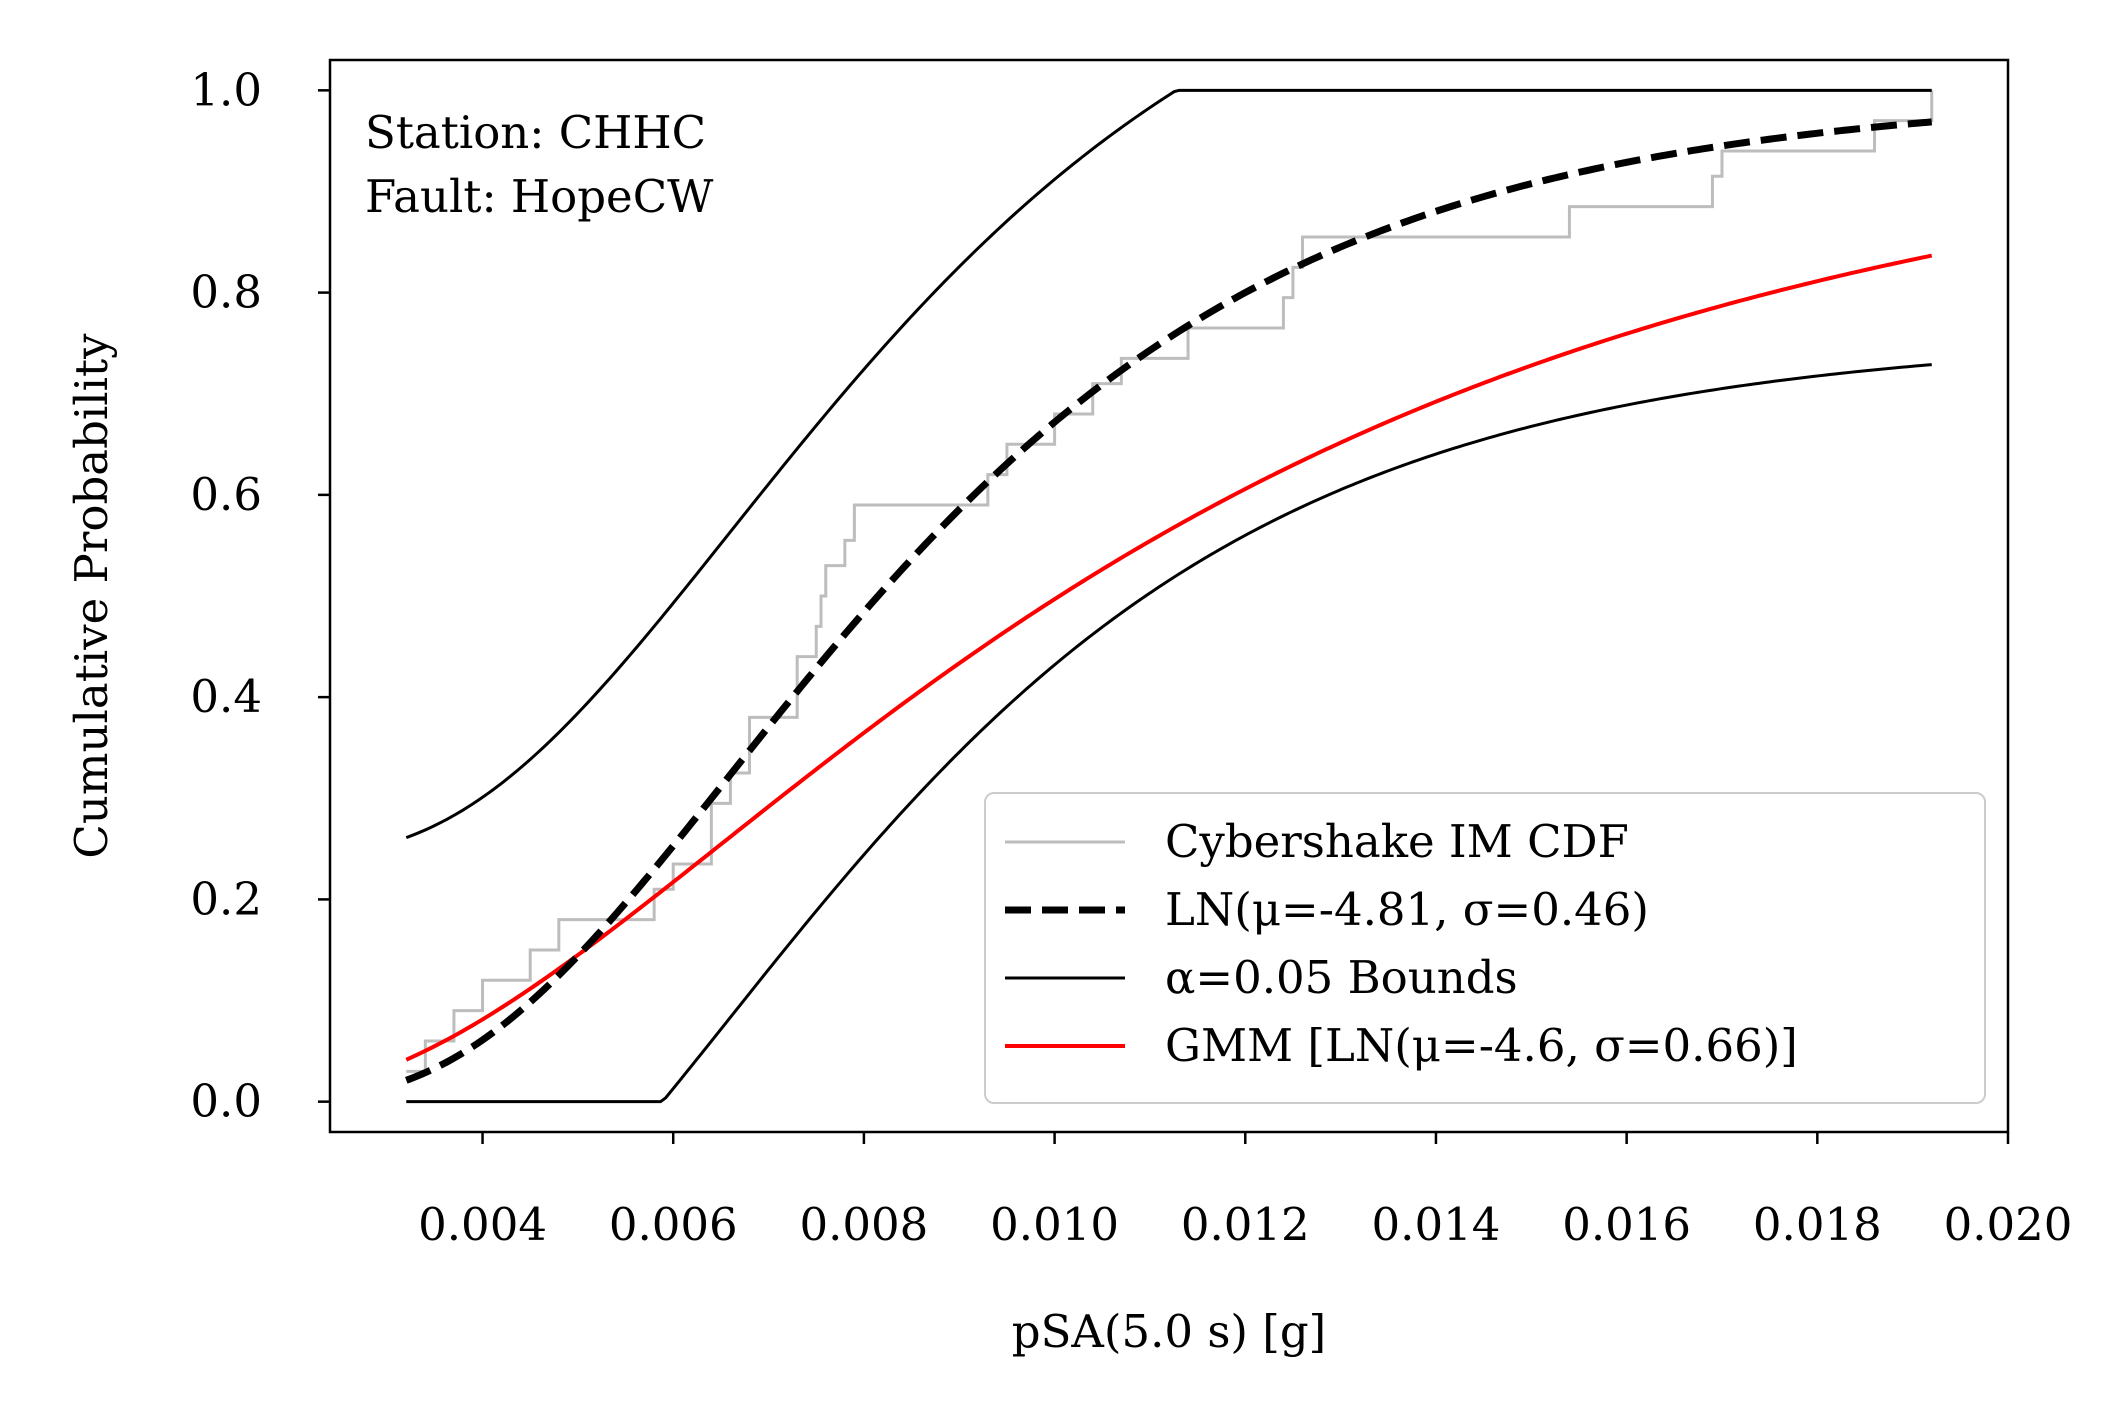 The image size is (2125, 1417). Describe the element at coordinates (863, 1224) in the screenshot. I see `x-tick-label: 0.008` at that location.